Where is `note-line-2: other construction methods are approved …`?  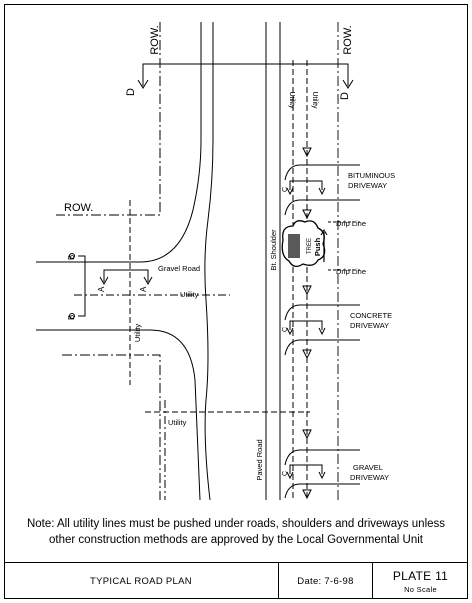
note-line-2: other construction methods are approved … is located at coordinates (236, 540).